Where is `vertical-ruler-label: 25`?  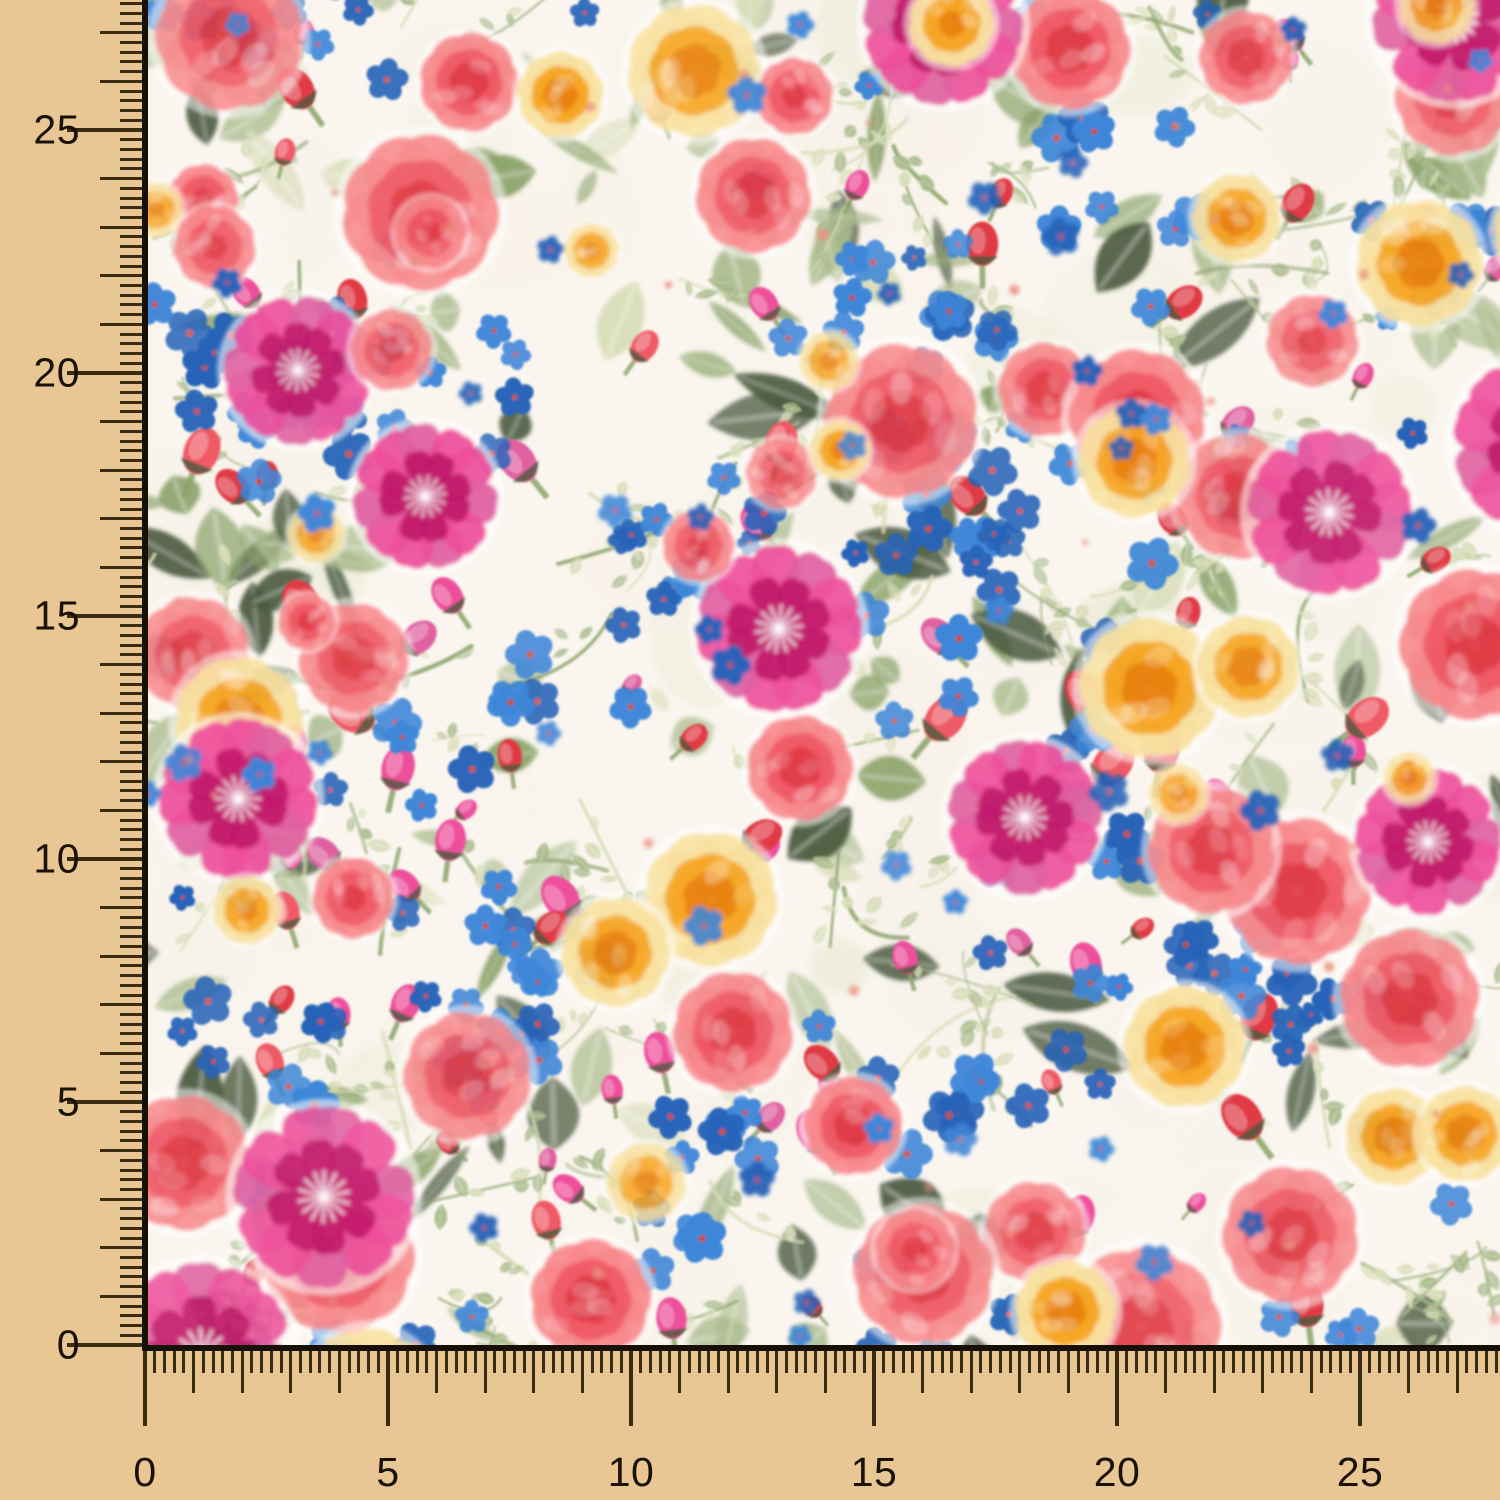 vertical-ruler-label: 25 is located at coordinates (56, 129).